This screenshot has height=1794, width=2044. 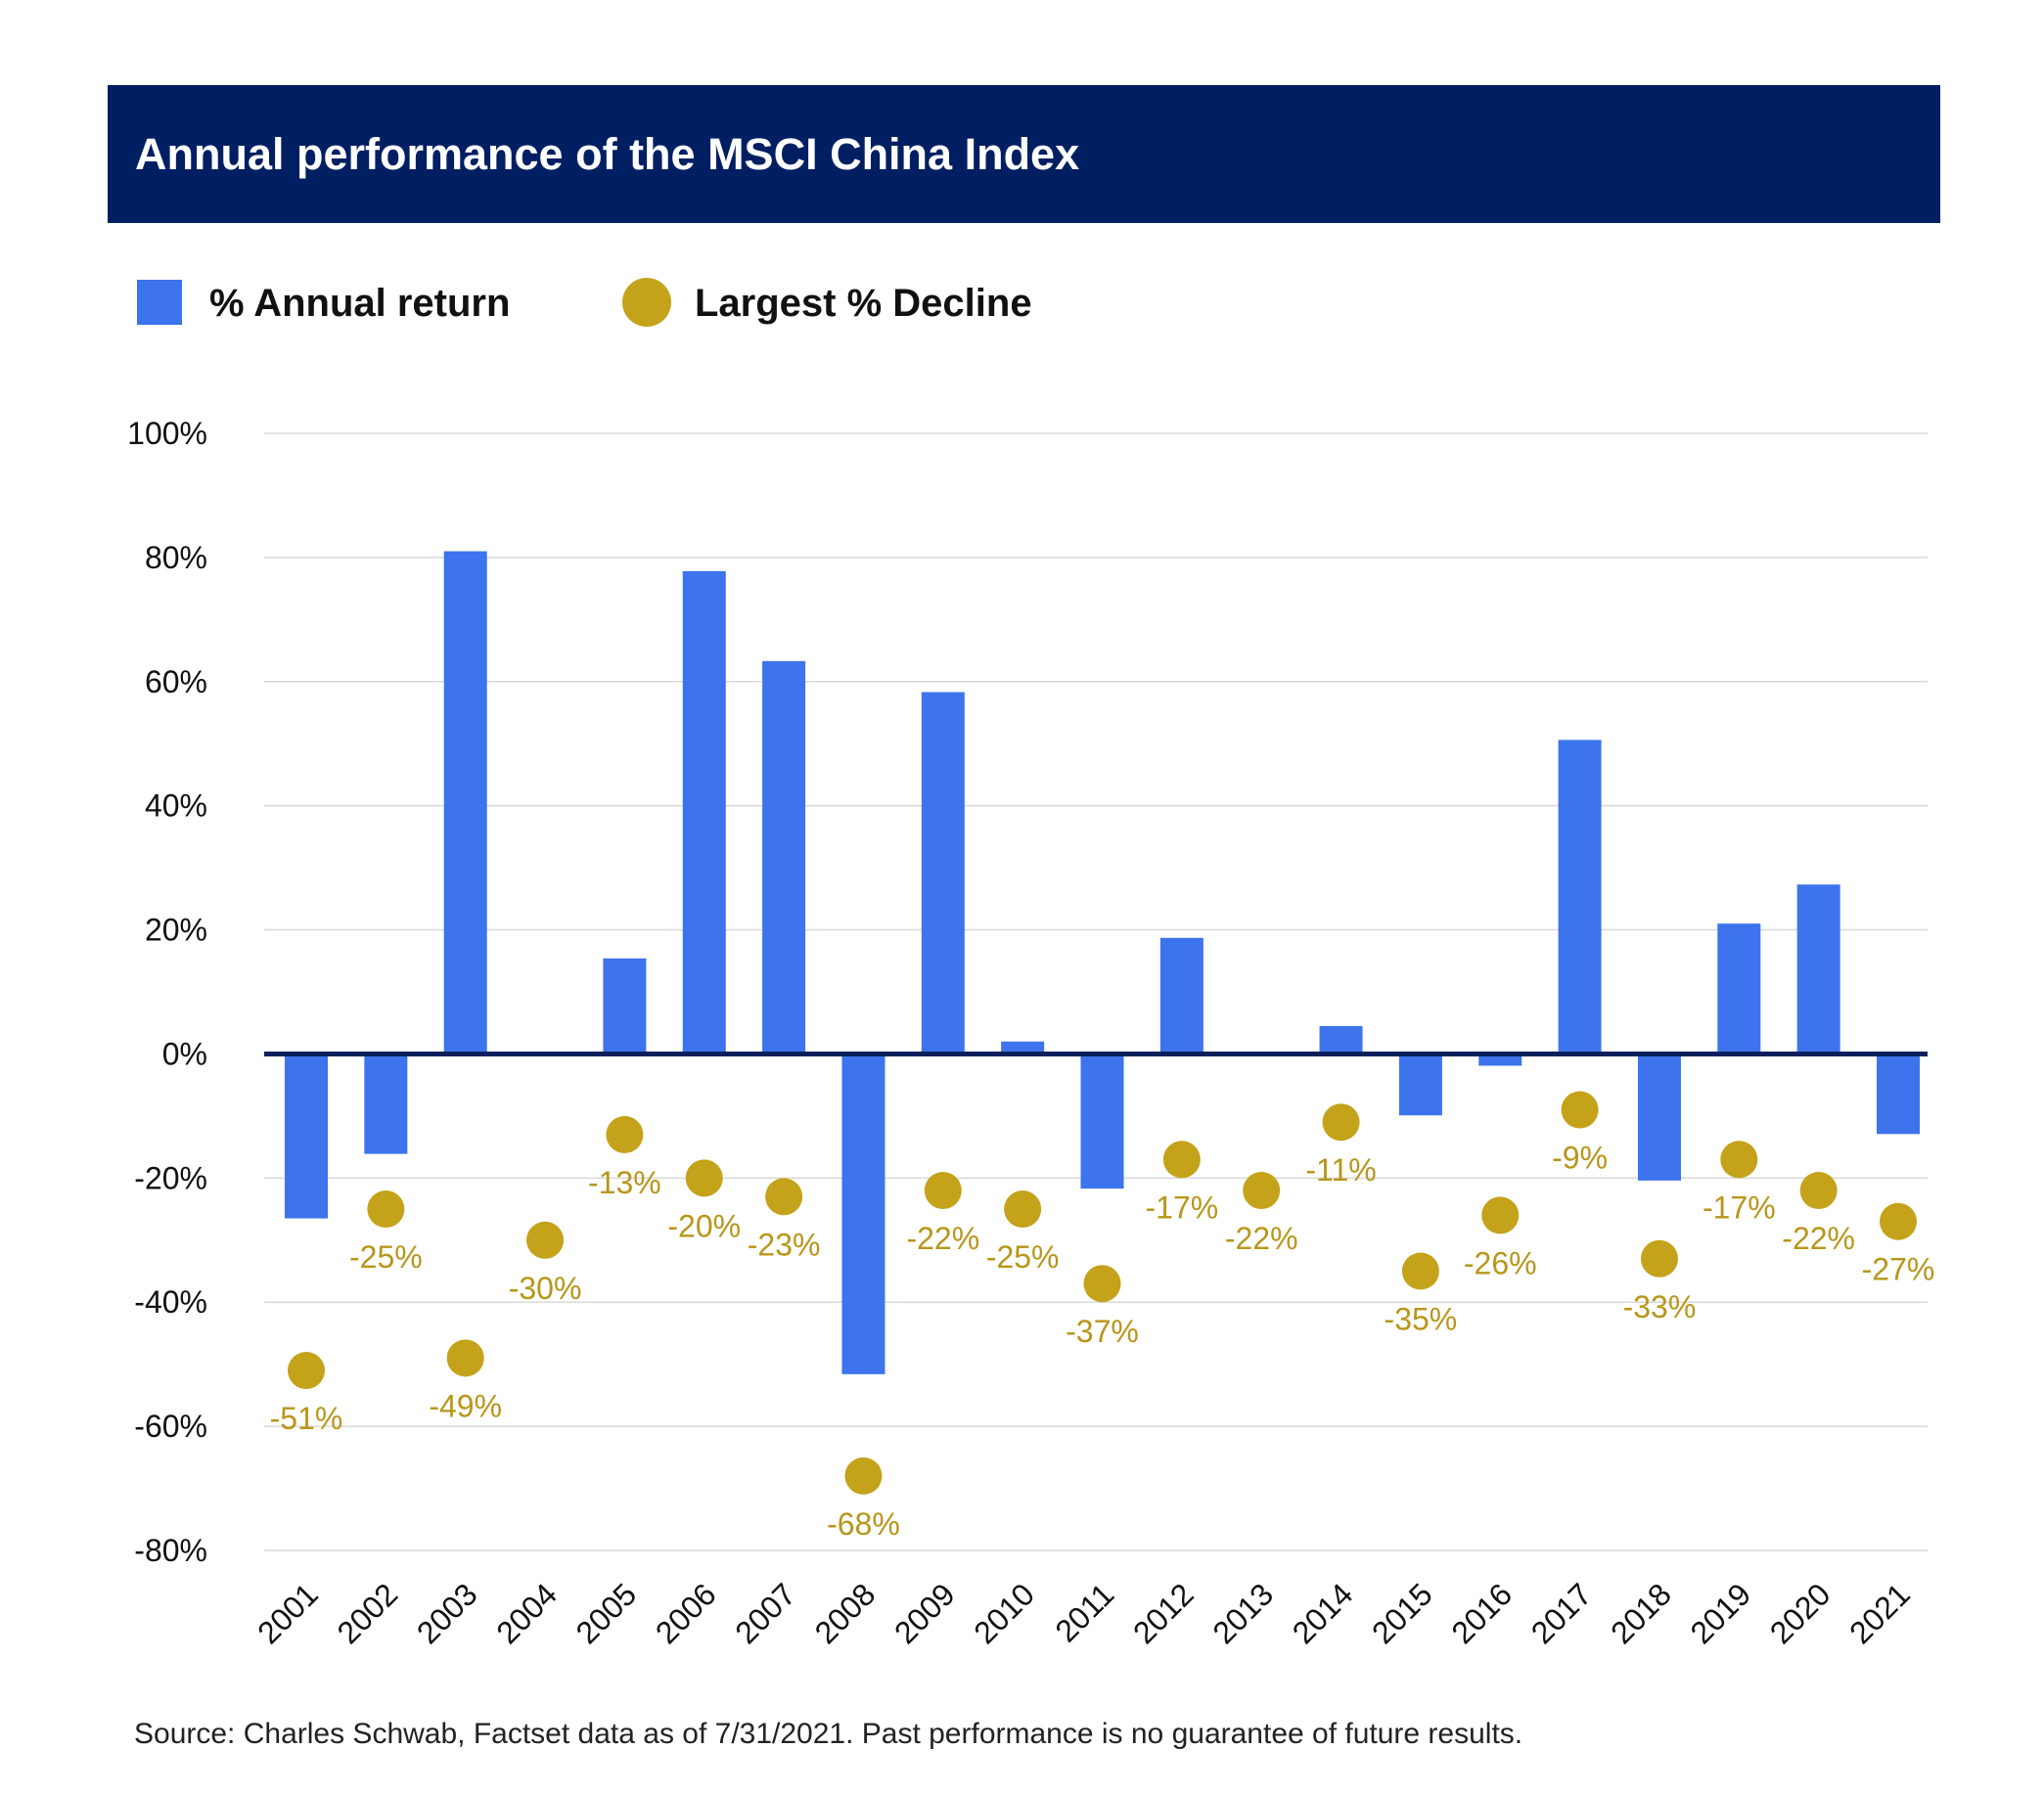 I want to click on y-tick-label: 0%, so click(x=184, y=1053).